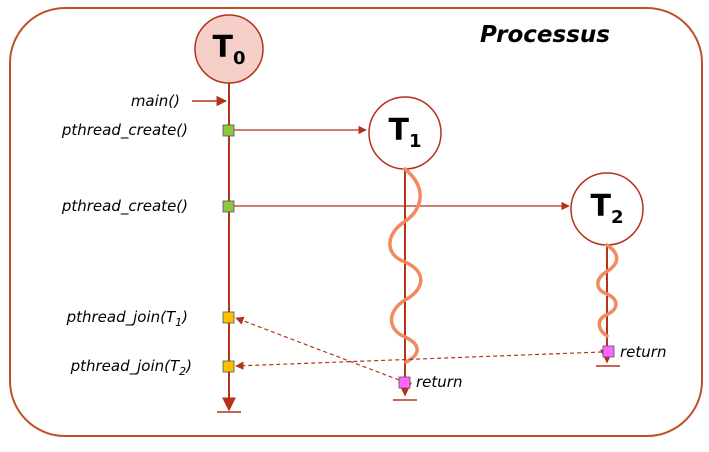 This screenshot has width=709, height=452. Describe the element at coordinates (124, 130) in the screenshot. I see `create1-call-label: pthread_create()` at that location.